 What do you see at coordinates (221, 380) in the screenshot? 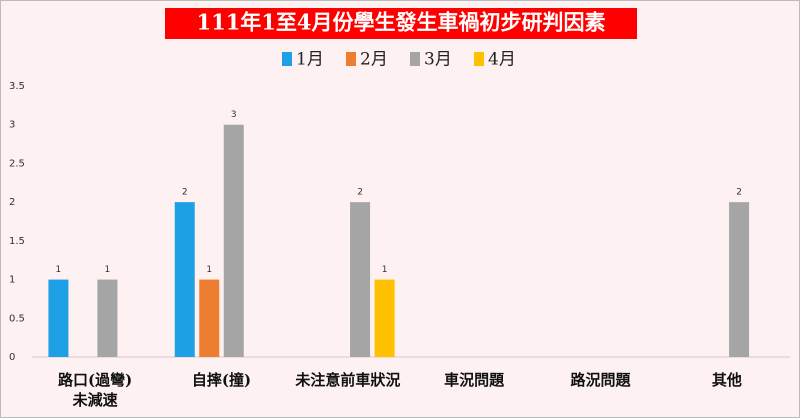
I see `x-tick-label: 自摔(撞)` at bounding box center [221, 380].